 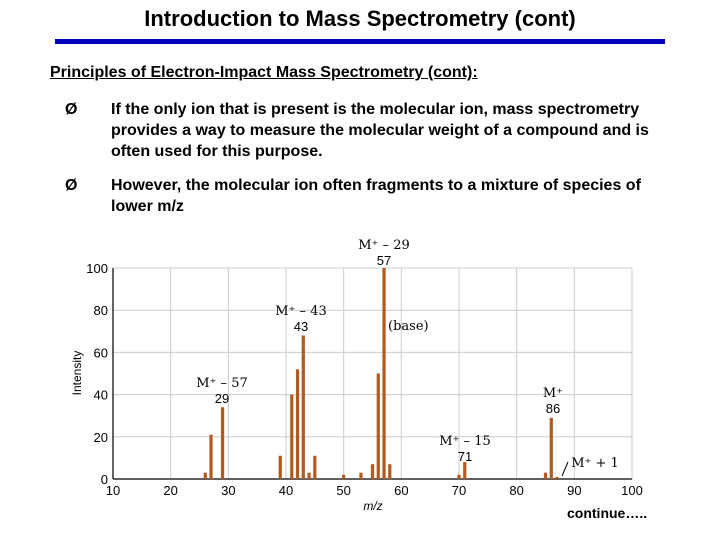 What do you see at coordinates (286, 490) in the screenshot?
I see `x-tick-label: 40` at bounding box center [286, 490].